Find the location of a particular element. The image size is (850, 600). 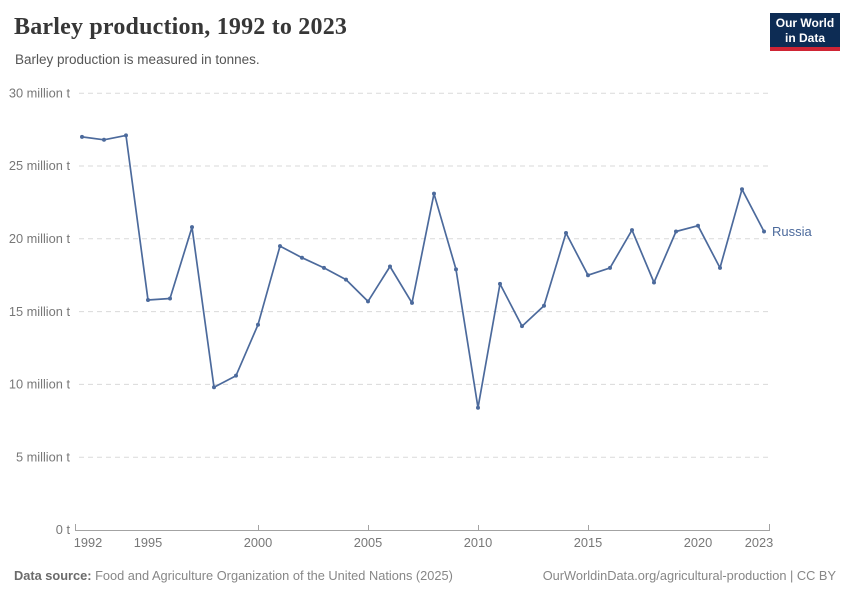

data-point-2017 is located at coordinates (632, 230).